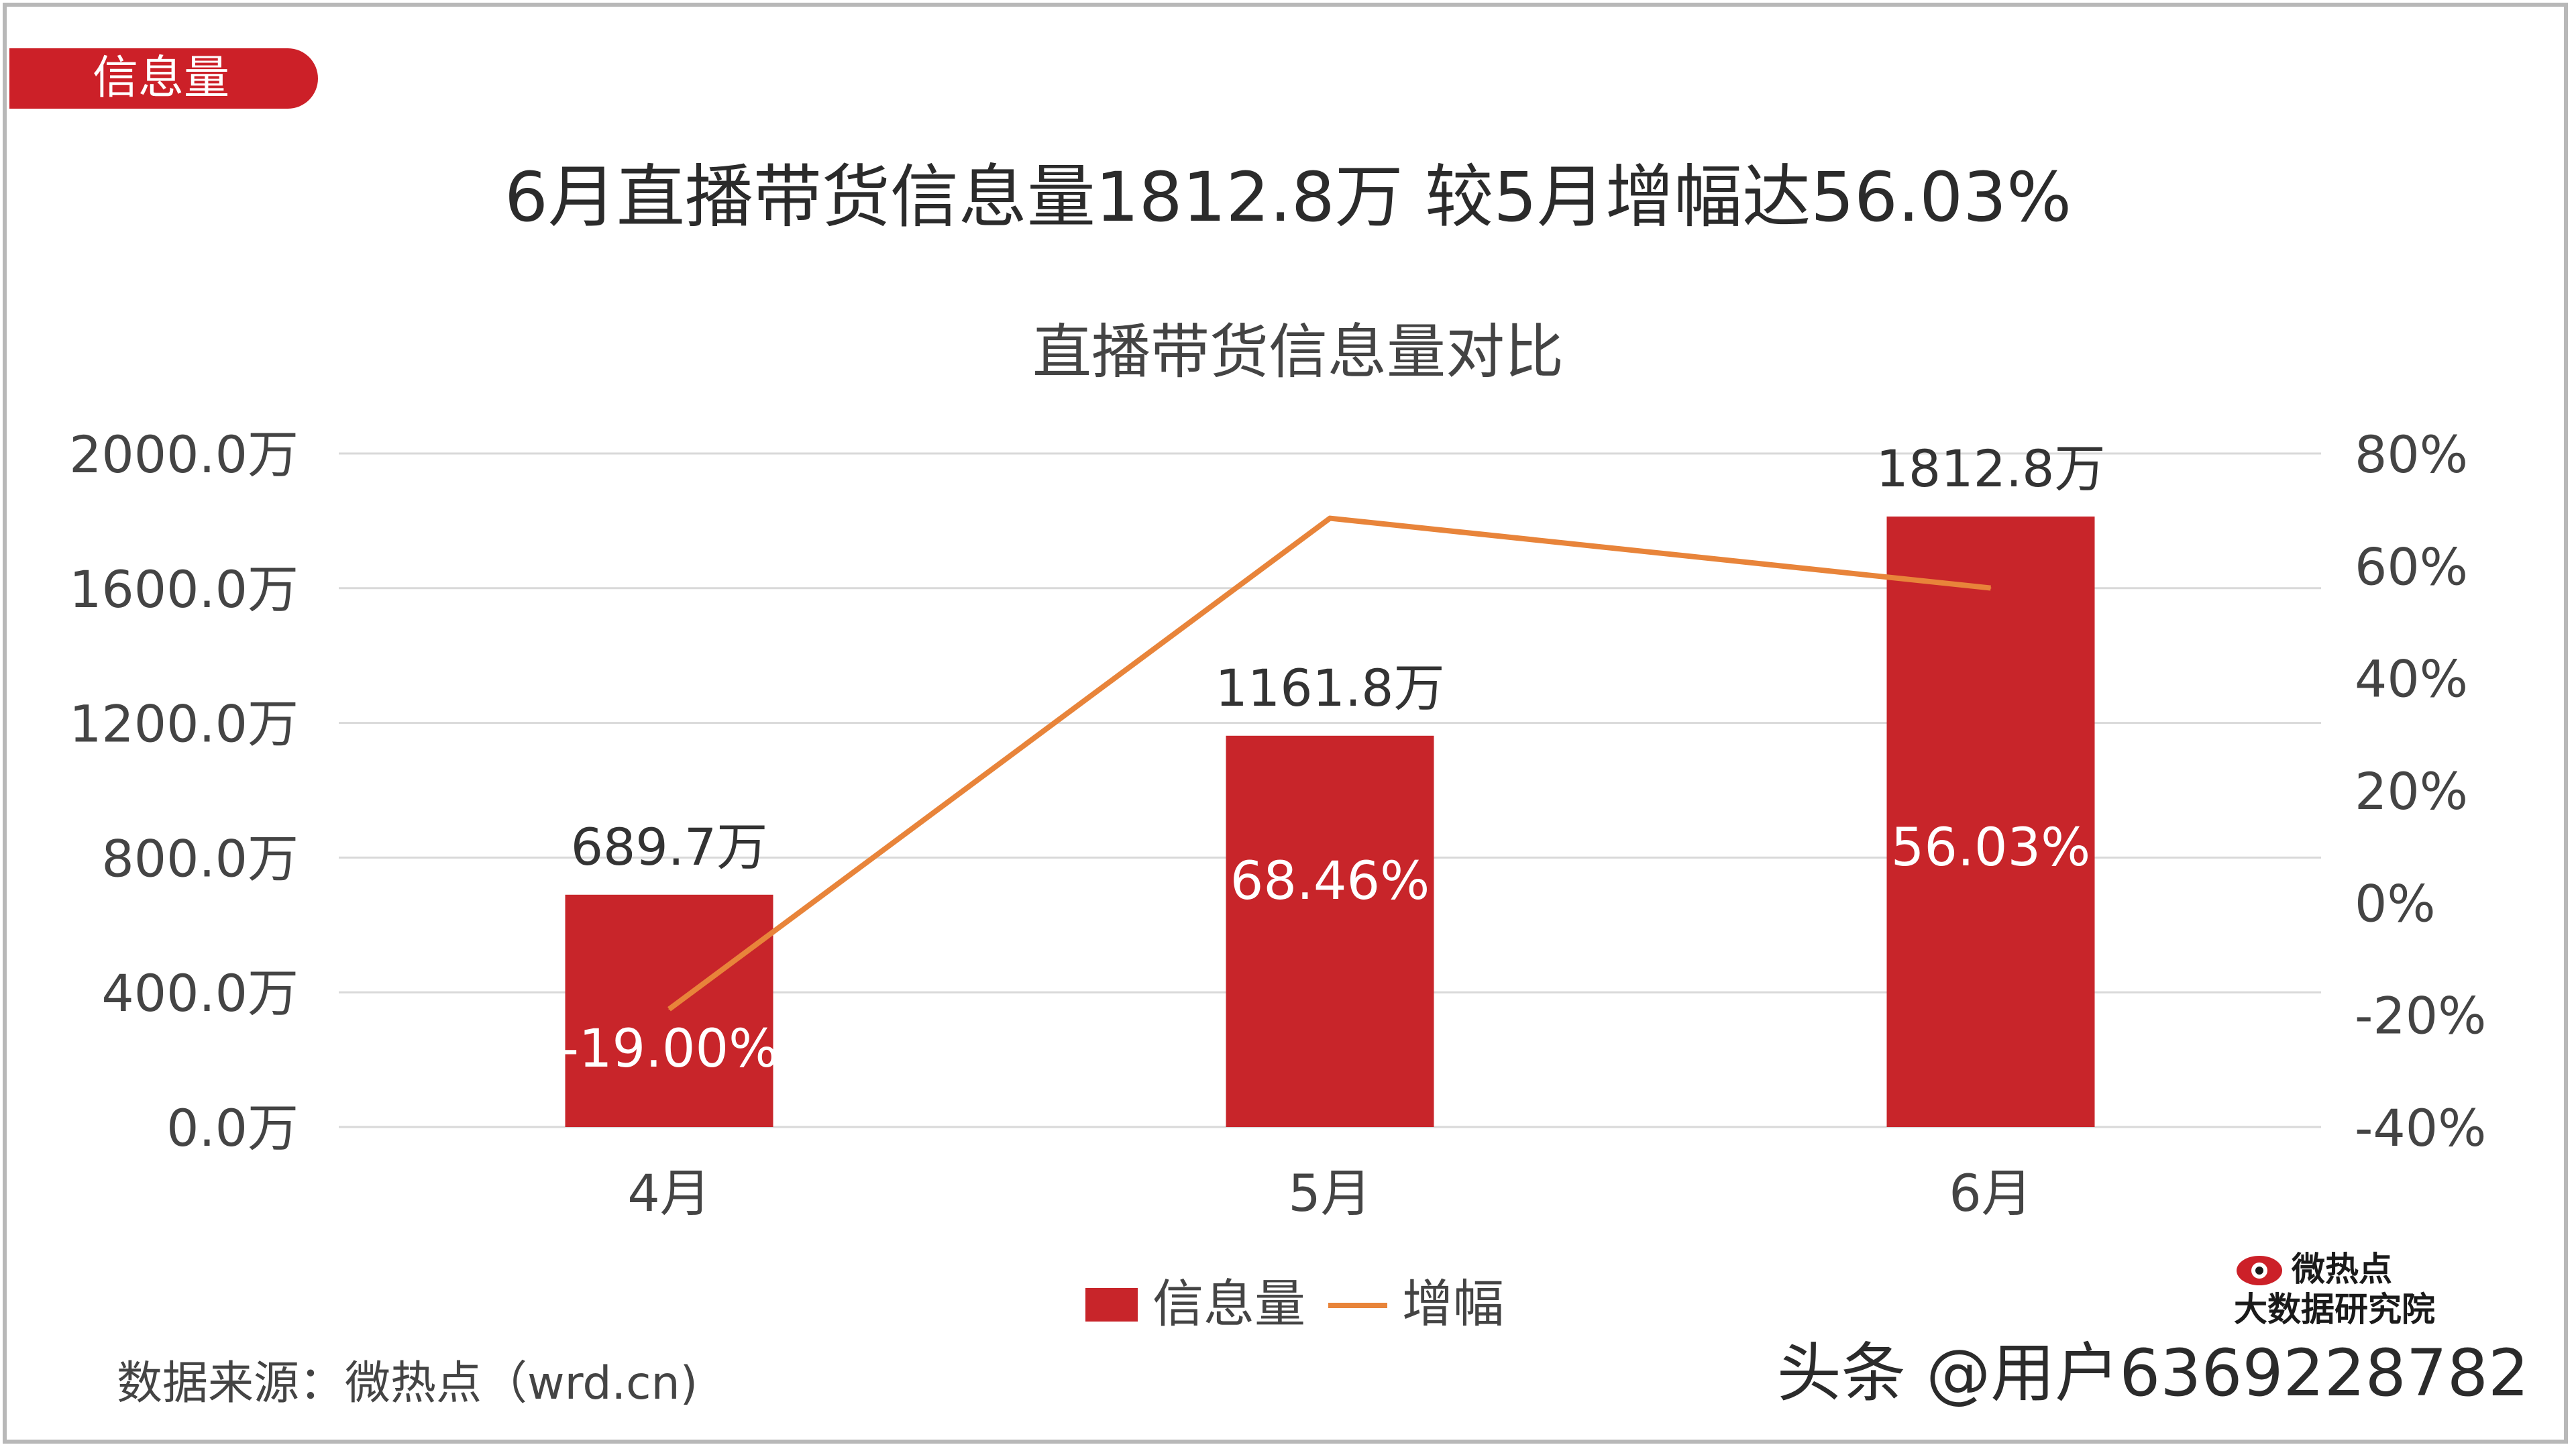 Image resolution: width=2576 pixels, height=1449 pixels. Describe the element at coordinates (1111, 1305) in the screenshot. I see `legend-swatch-bar` at that location.